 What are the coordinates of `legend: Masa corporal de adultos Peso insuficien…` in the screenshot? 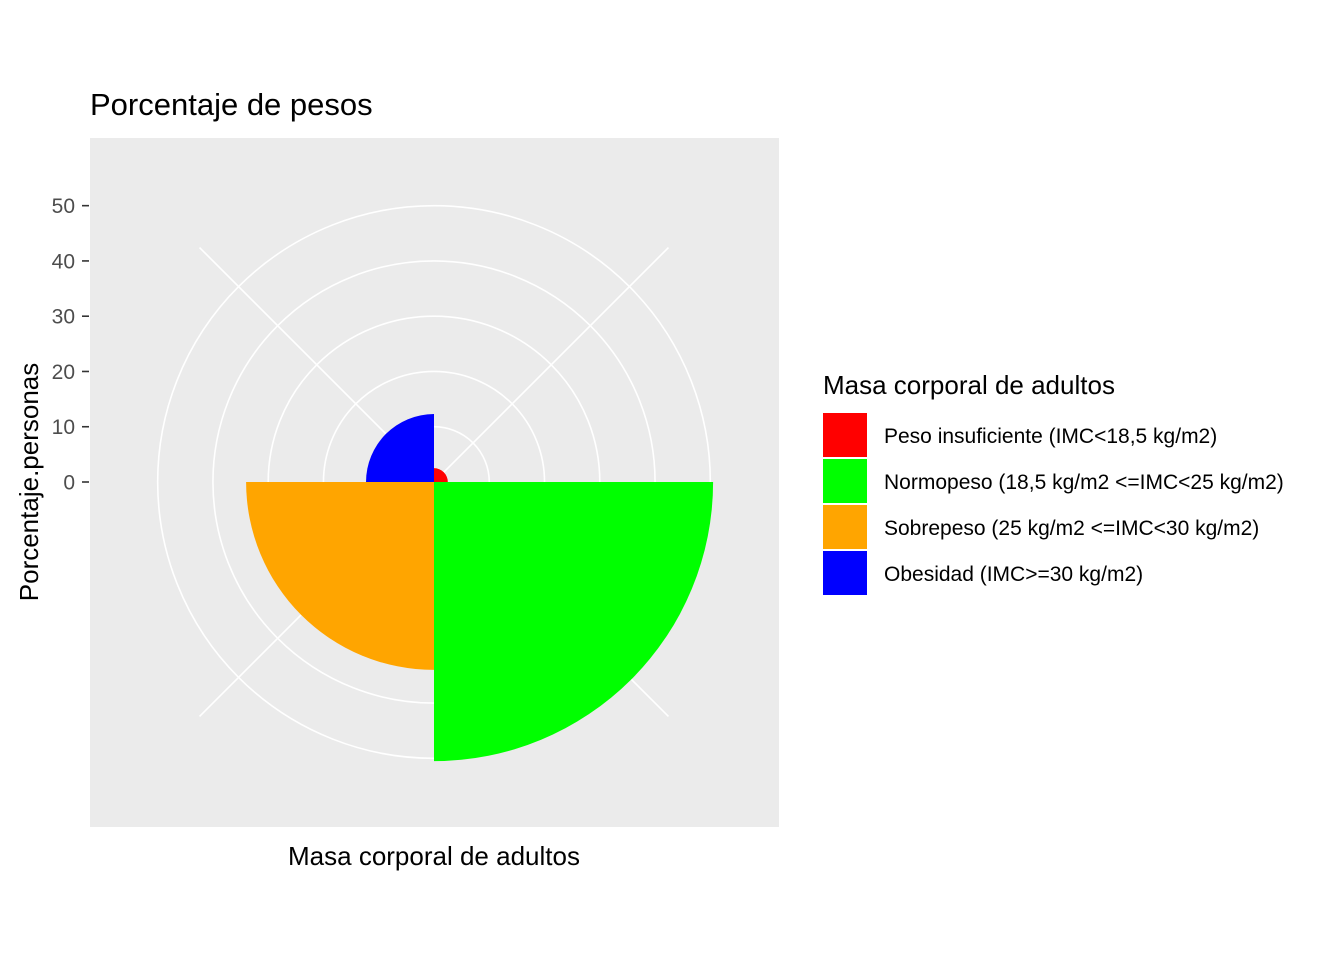 It's located at (1053, 482).